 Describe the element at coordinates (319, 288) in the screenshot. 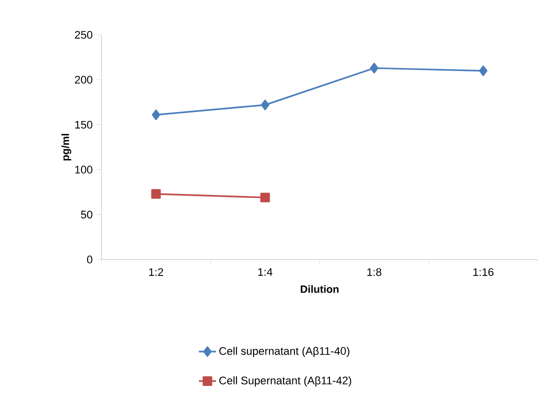

I see `x-axis-title: Dilution` at that location.